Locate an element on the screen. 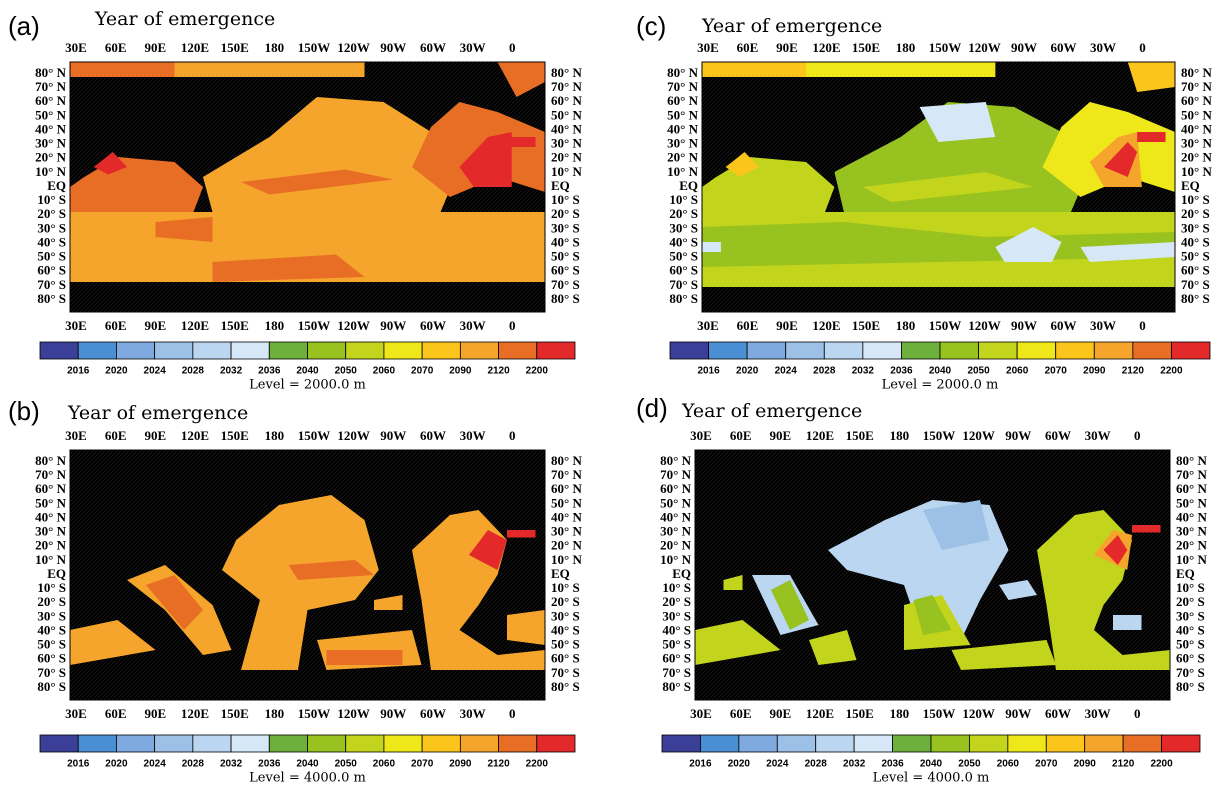 This screenshot has height=791, width=1226. lat-label-left: 60° N is located at coordinates (50, 100).